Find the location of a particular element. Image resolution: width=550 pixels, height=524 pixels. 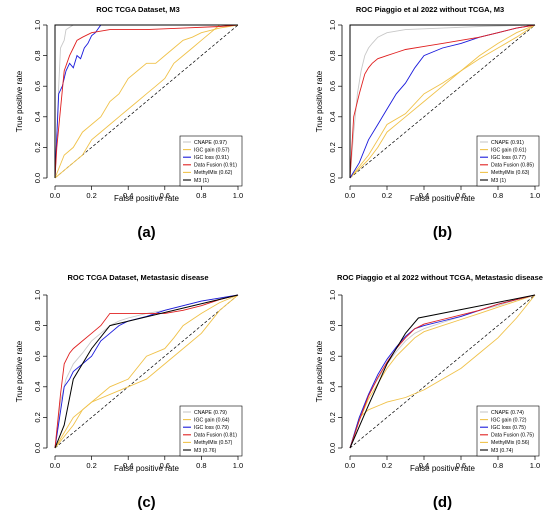

panel-label: (a) is located at coordinates (146, 232).